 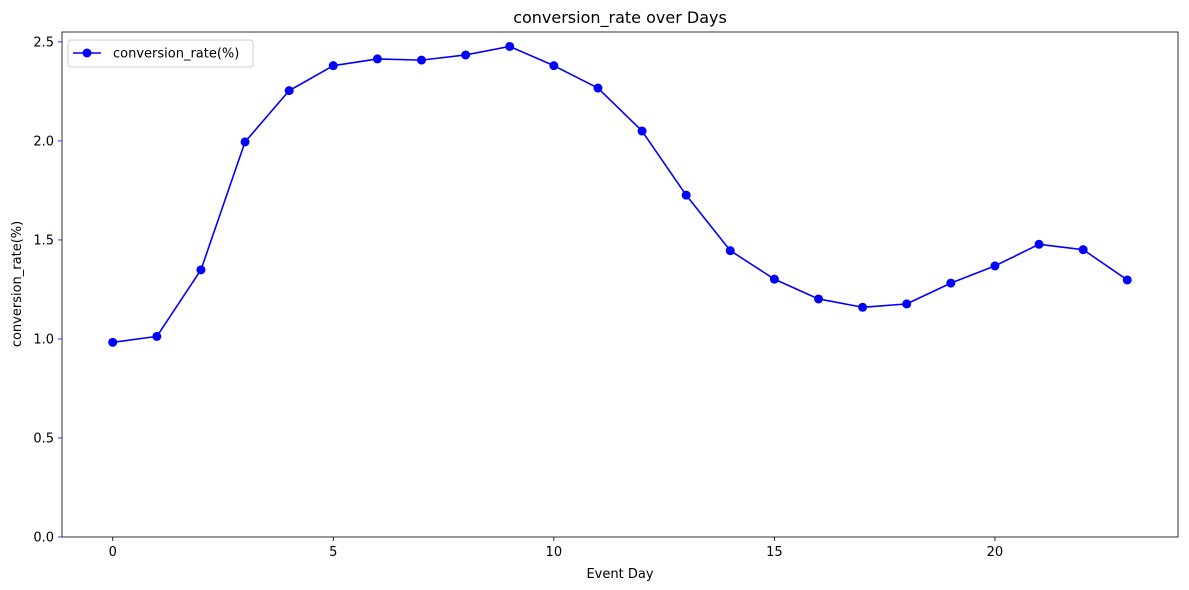 I want to click on x-tick-label: 15, so click(x=774, y=552).